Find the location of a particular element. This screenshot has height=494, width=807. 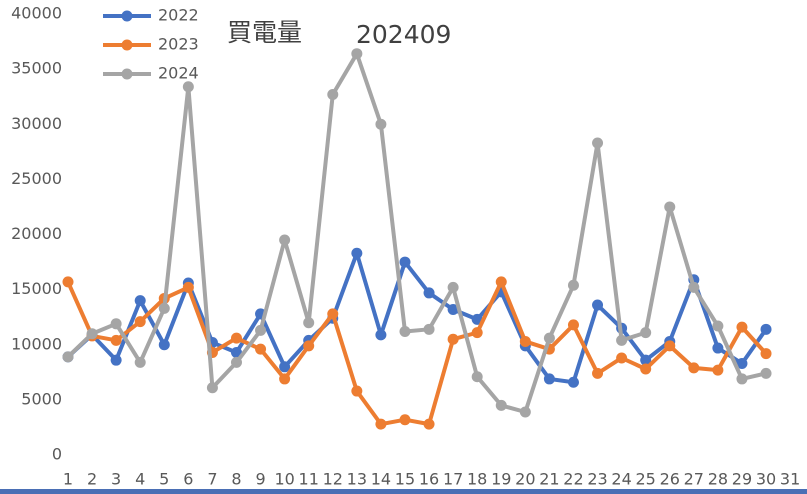

y-tick-label: 20000 is located at coordinates (36, 233).